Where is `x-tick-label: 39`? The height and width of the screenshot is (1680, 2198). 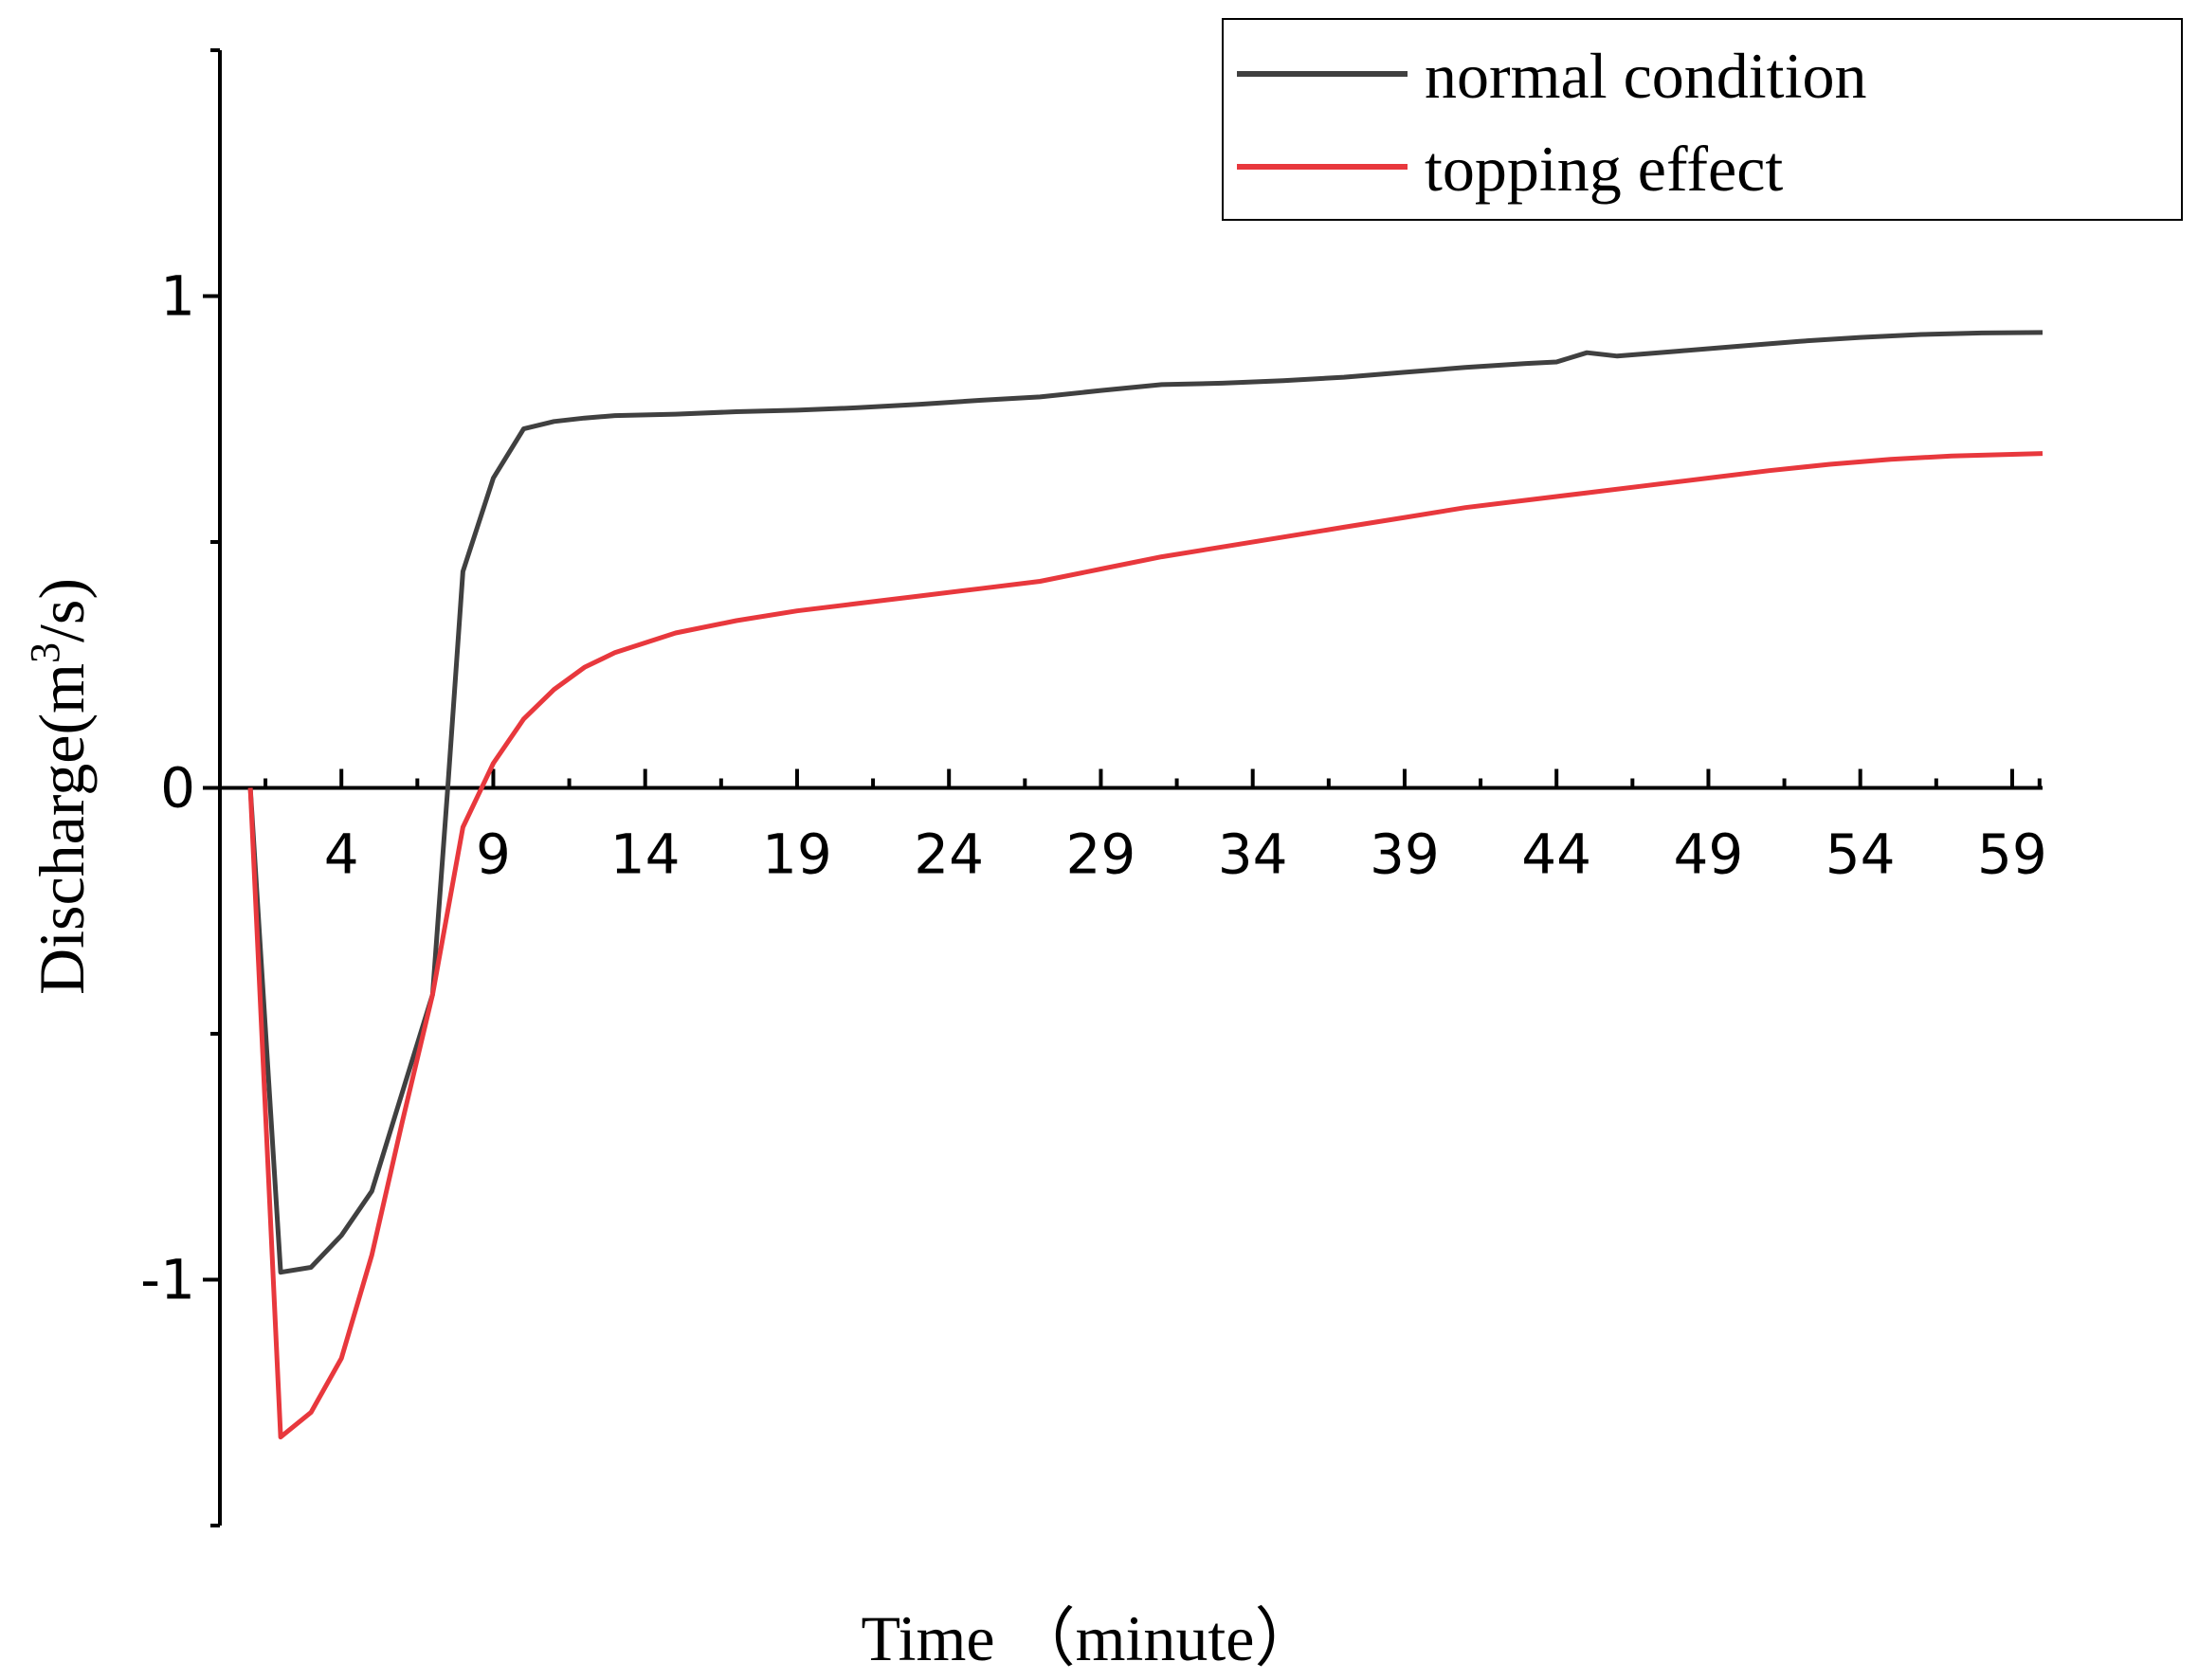 x-tick-label: 39 is located at coordinates (1405, 854).